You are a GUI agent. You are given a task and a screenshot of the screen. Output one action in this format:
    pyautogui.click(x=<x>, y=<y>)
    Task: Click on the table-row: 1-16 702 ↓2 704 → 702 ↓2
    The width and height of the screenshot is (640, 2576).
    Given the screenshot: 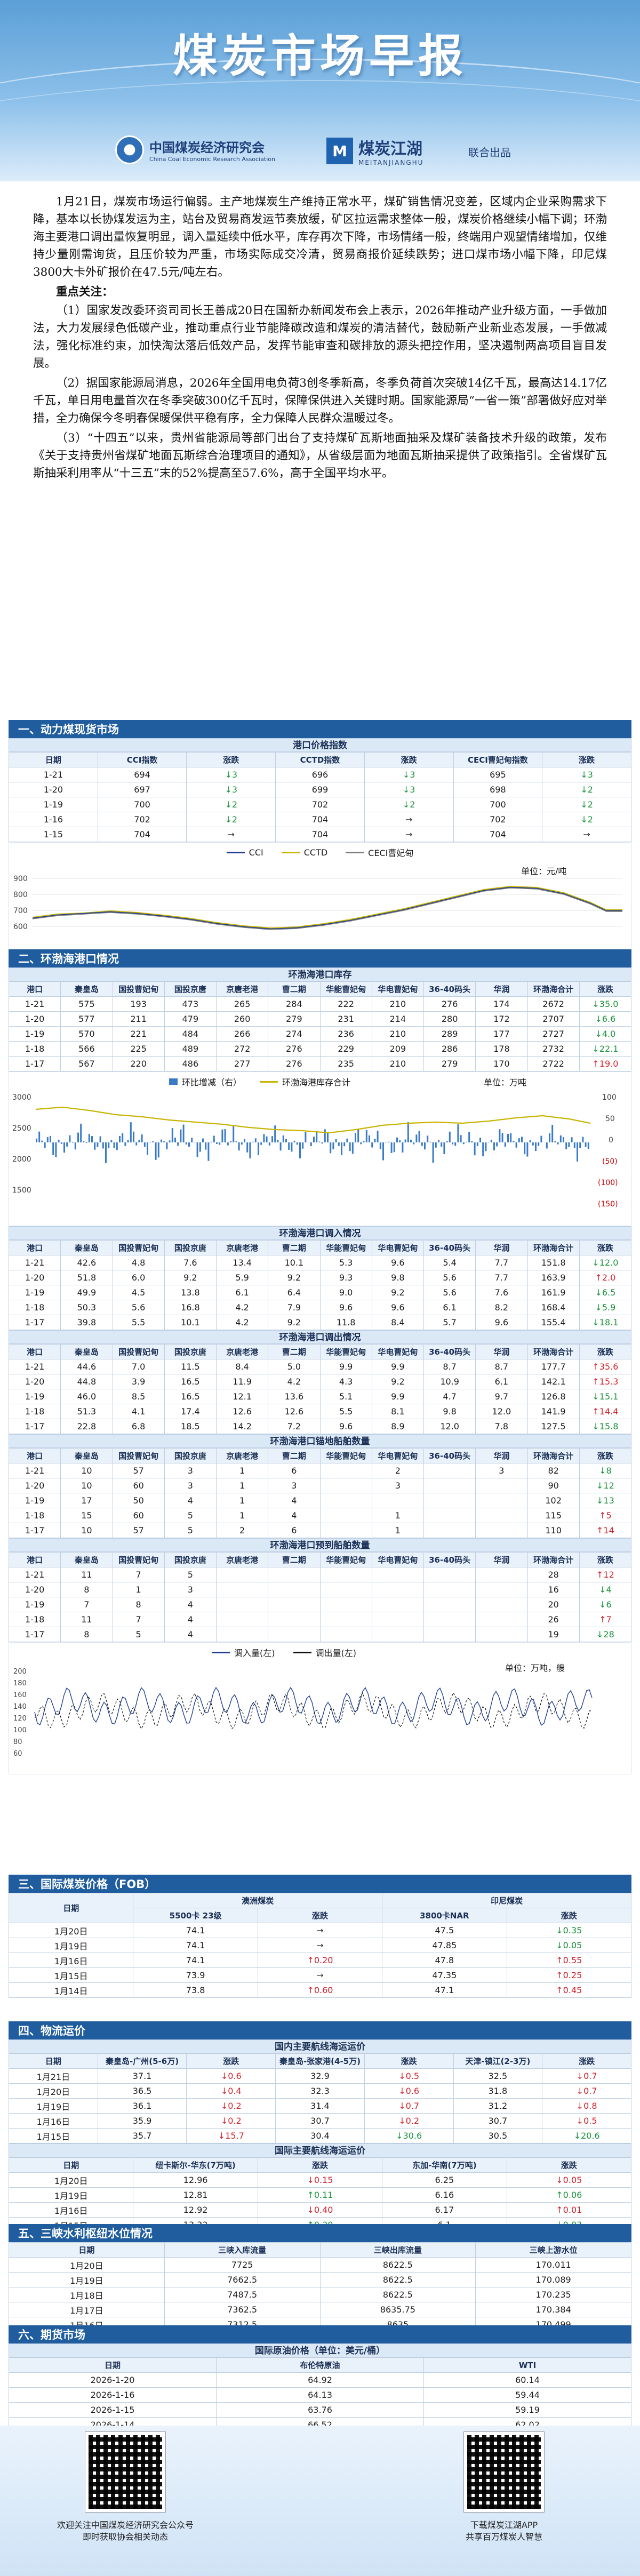 What is the action you would take?
    pyautogui.click(x=320, y=819)
    